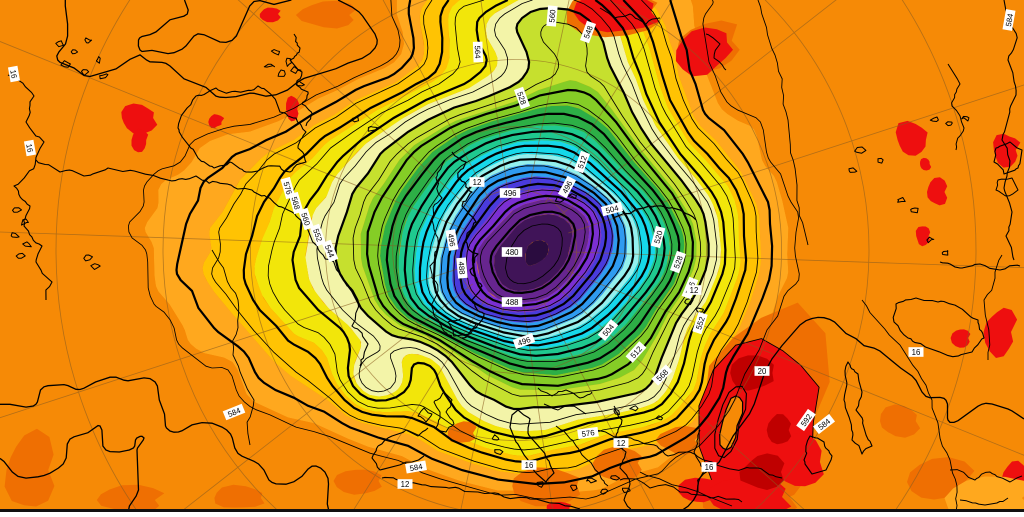 The height and width of the screenshot is (517, 1024). What do you see at coordinates (582, 162) in the screenshot?
I see `svg-text: 512` at bounding box center [582, 162].